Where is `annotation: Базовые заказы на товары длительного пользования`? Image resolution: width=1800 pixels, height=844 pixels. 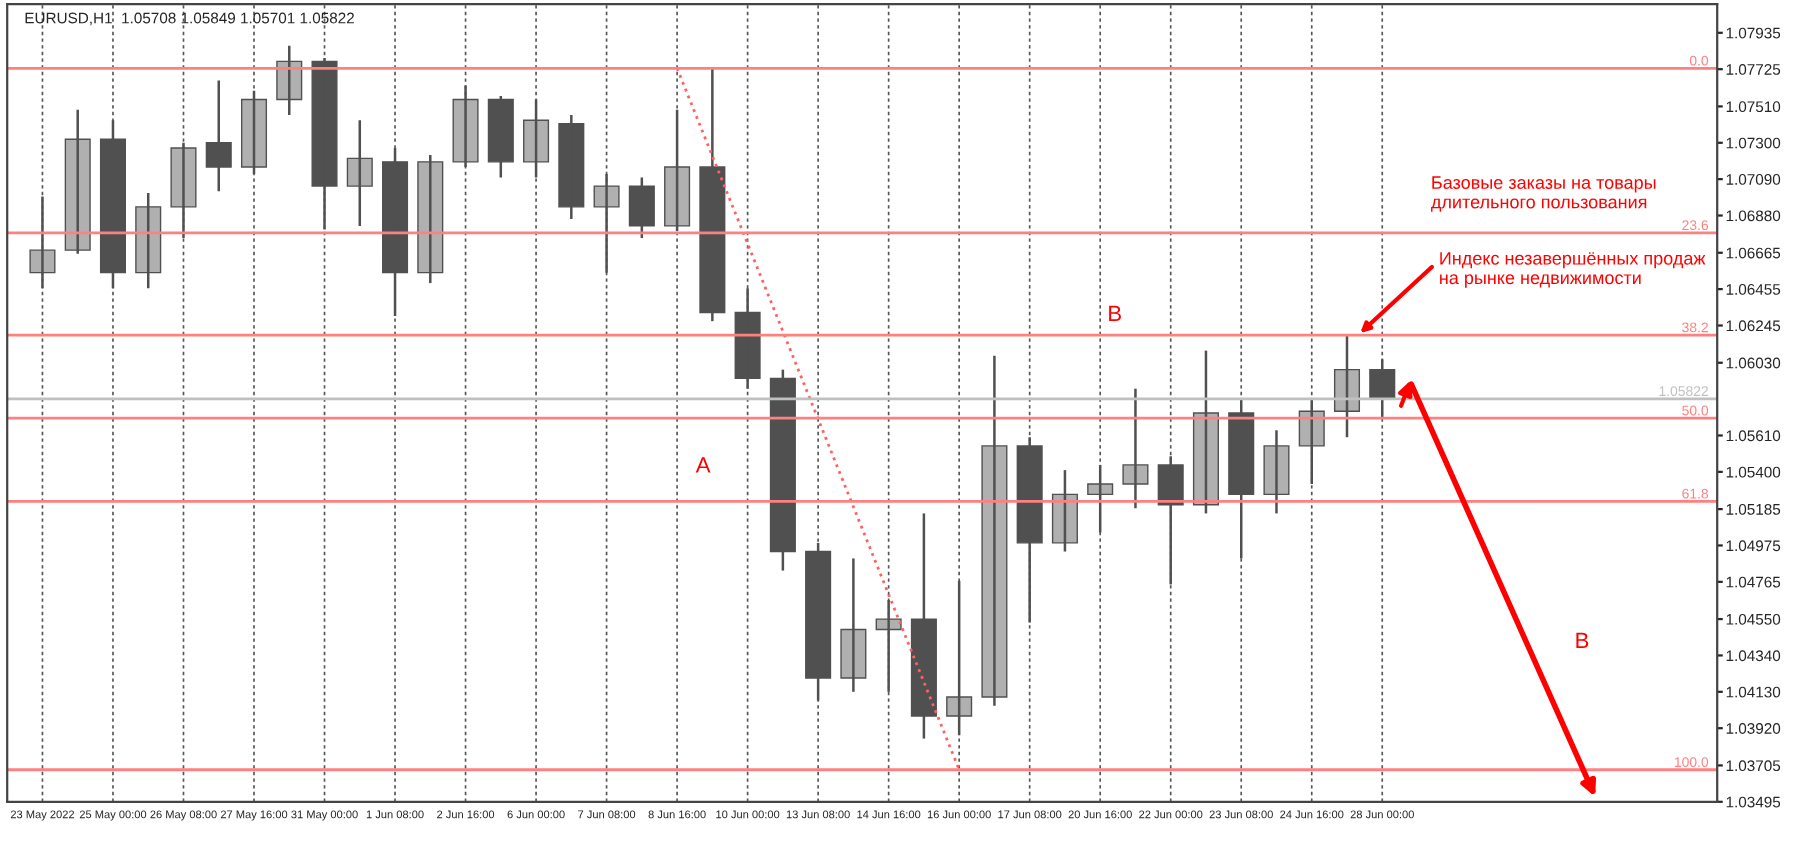 annotation: Базовые заказы на товары длительного пользования is located at coordinates (1543, 194).